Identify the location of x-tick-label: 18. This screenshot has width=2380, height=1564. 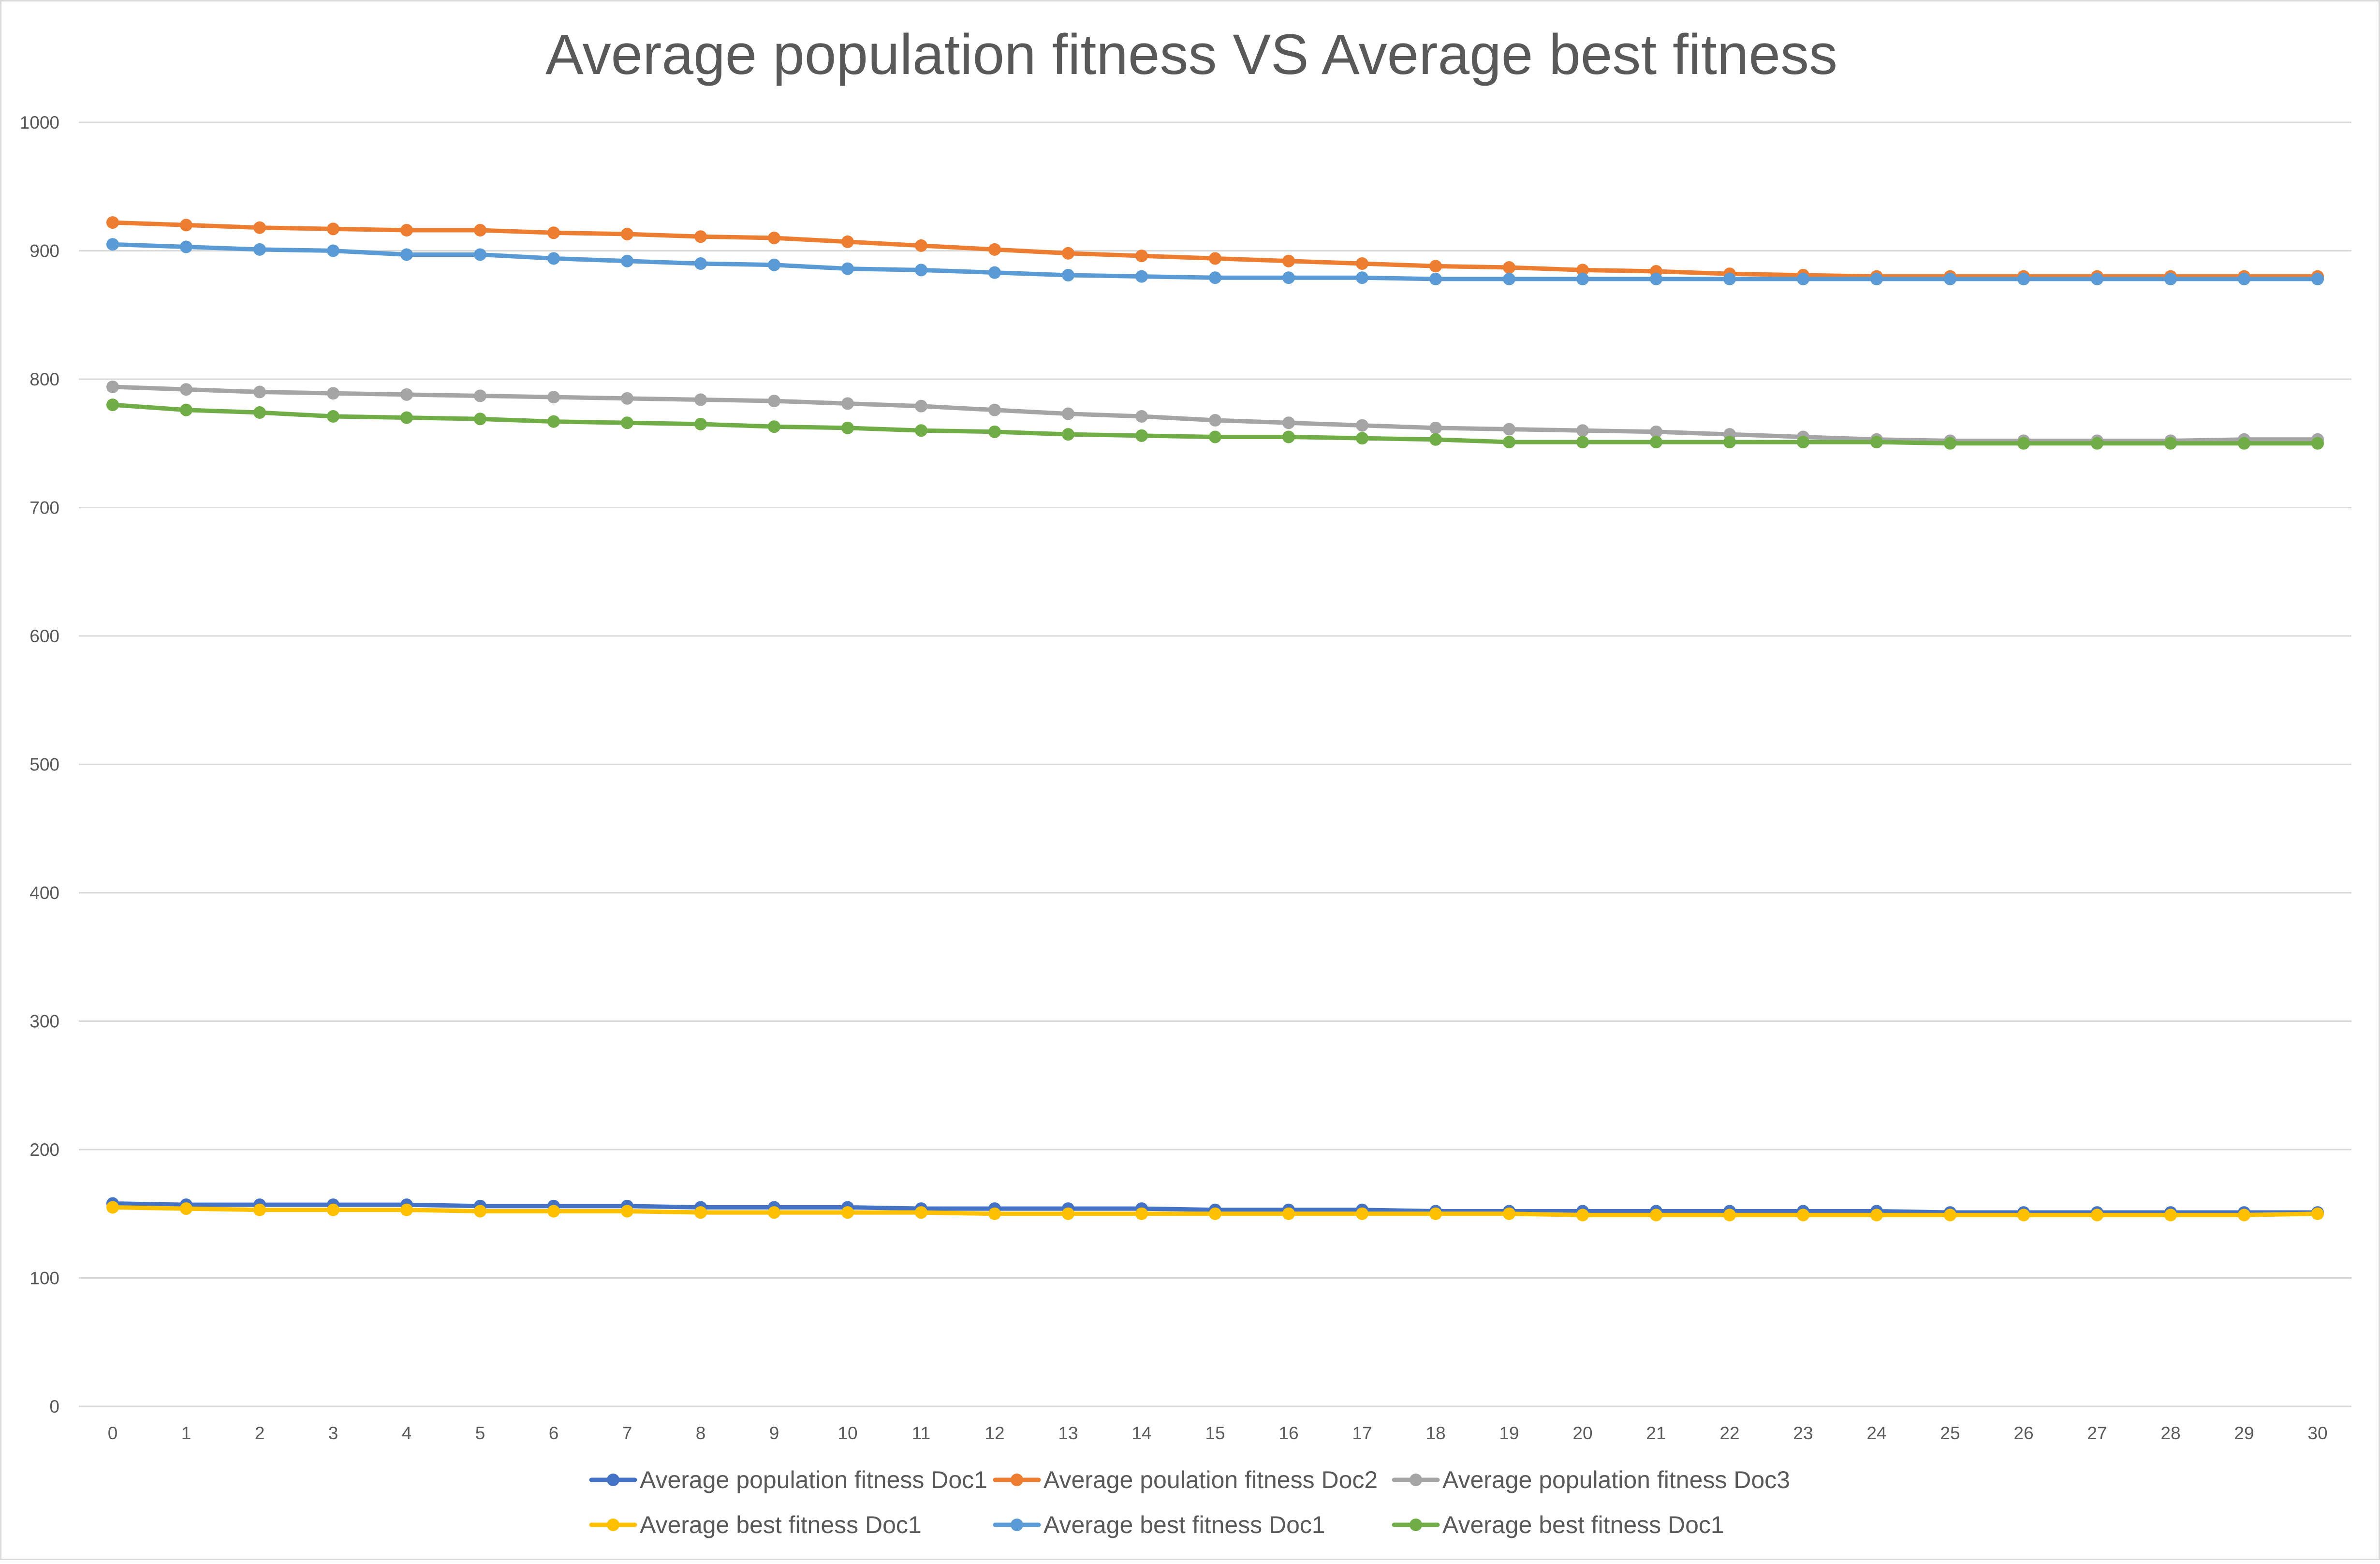
(1435, 1433).